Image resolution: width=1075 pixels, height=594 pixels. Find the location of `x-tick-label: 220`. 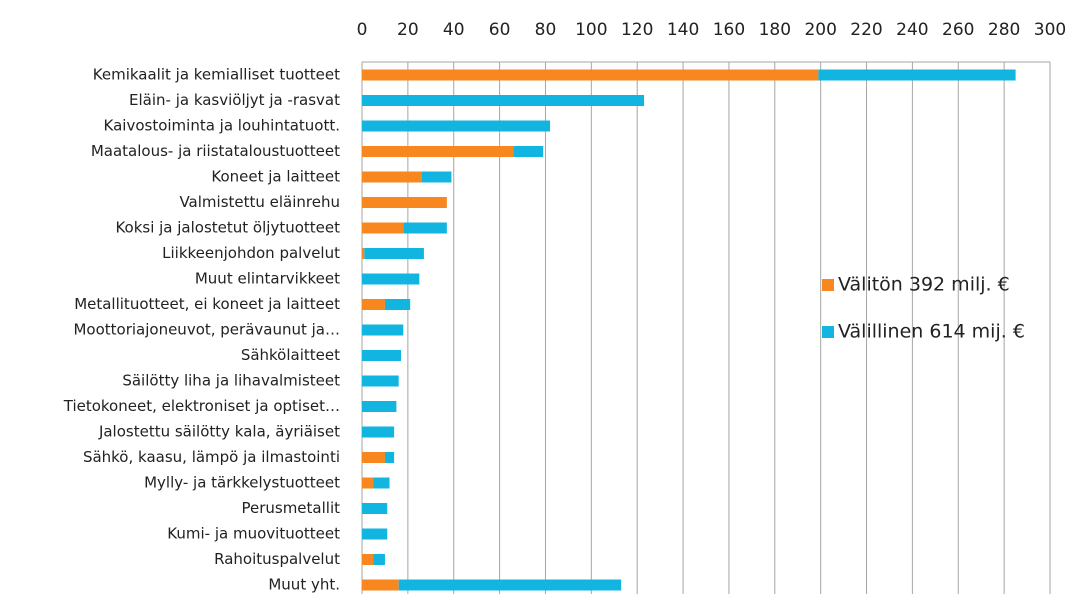

x-tick-label: 220 is located at coordinates (866, 30).